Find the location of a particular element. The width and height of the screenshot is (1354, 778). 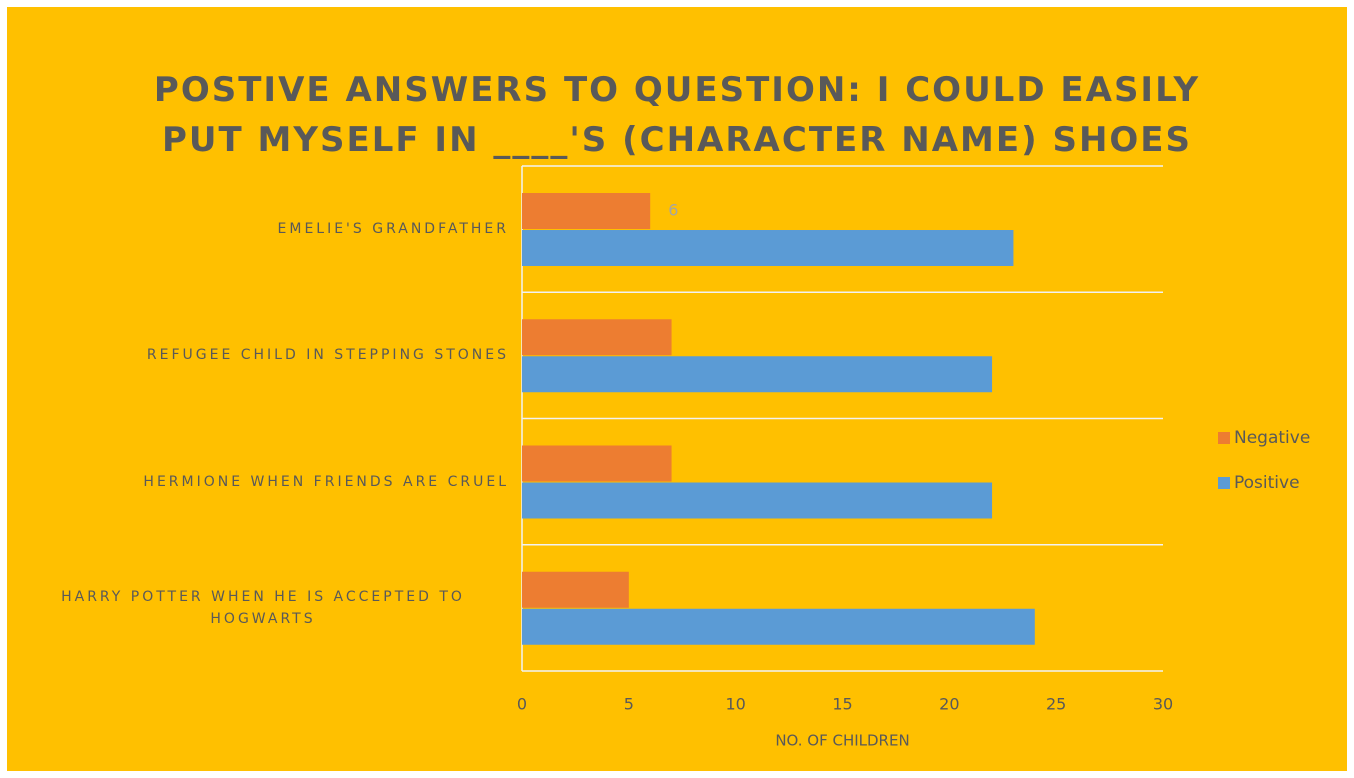

data-label: 6 is located at coordinates (673, 210).